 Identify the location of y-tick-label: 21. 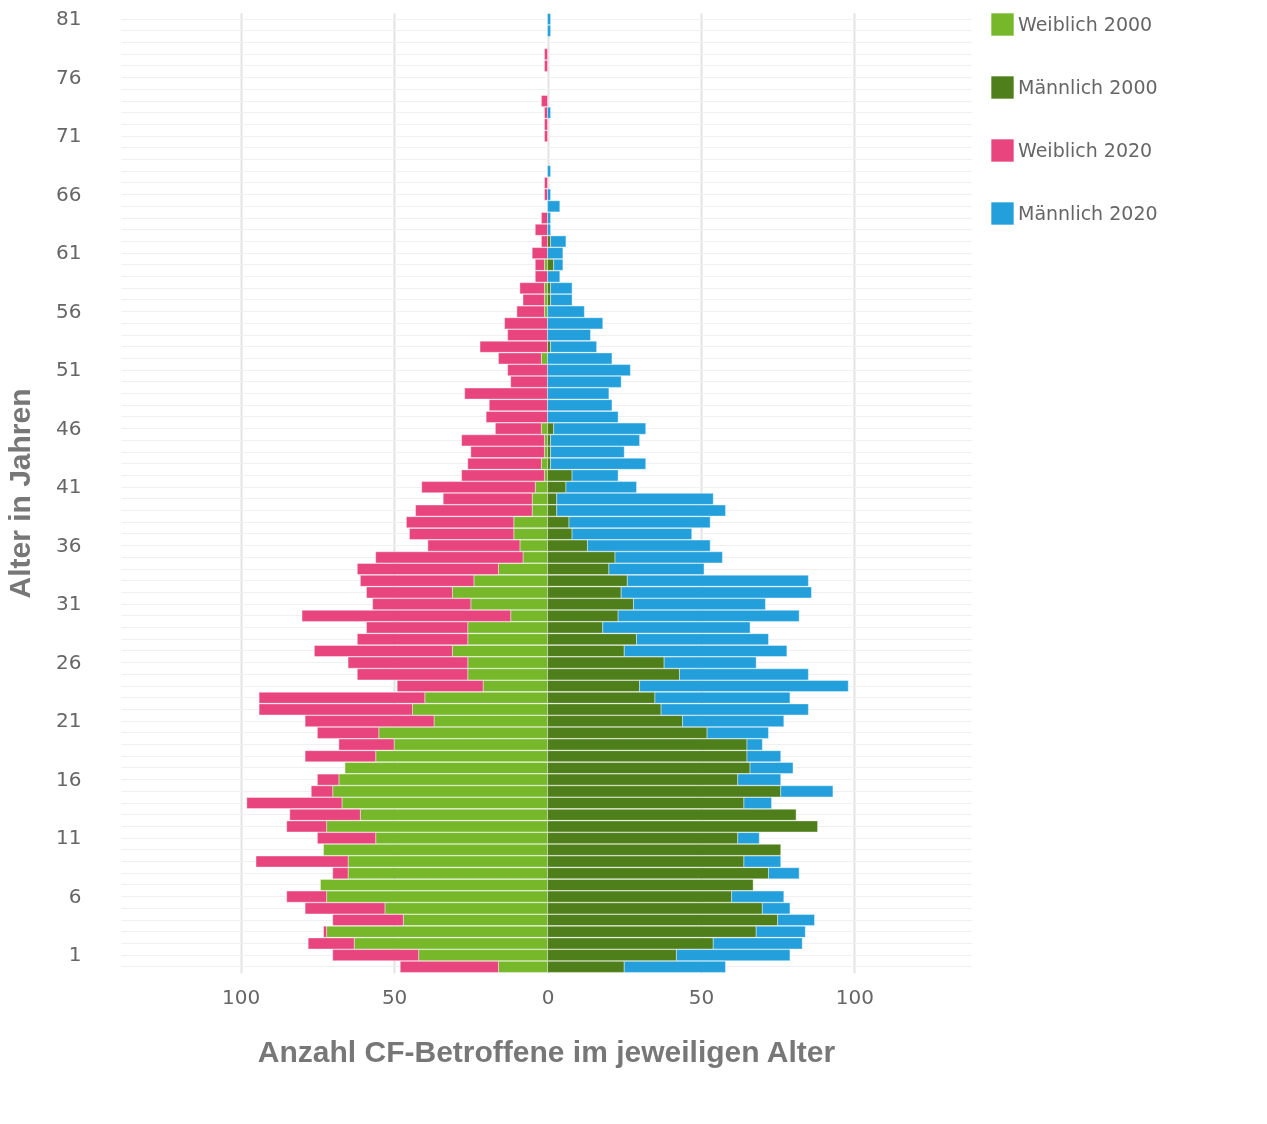
(69, 720).